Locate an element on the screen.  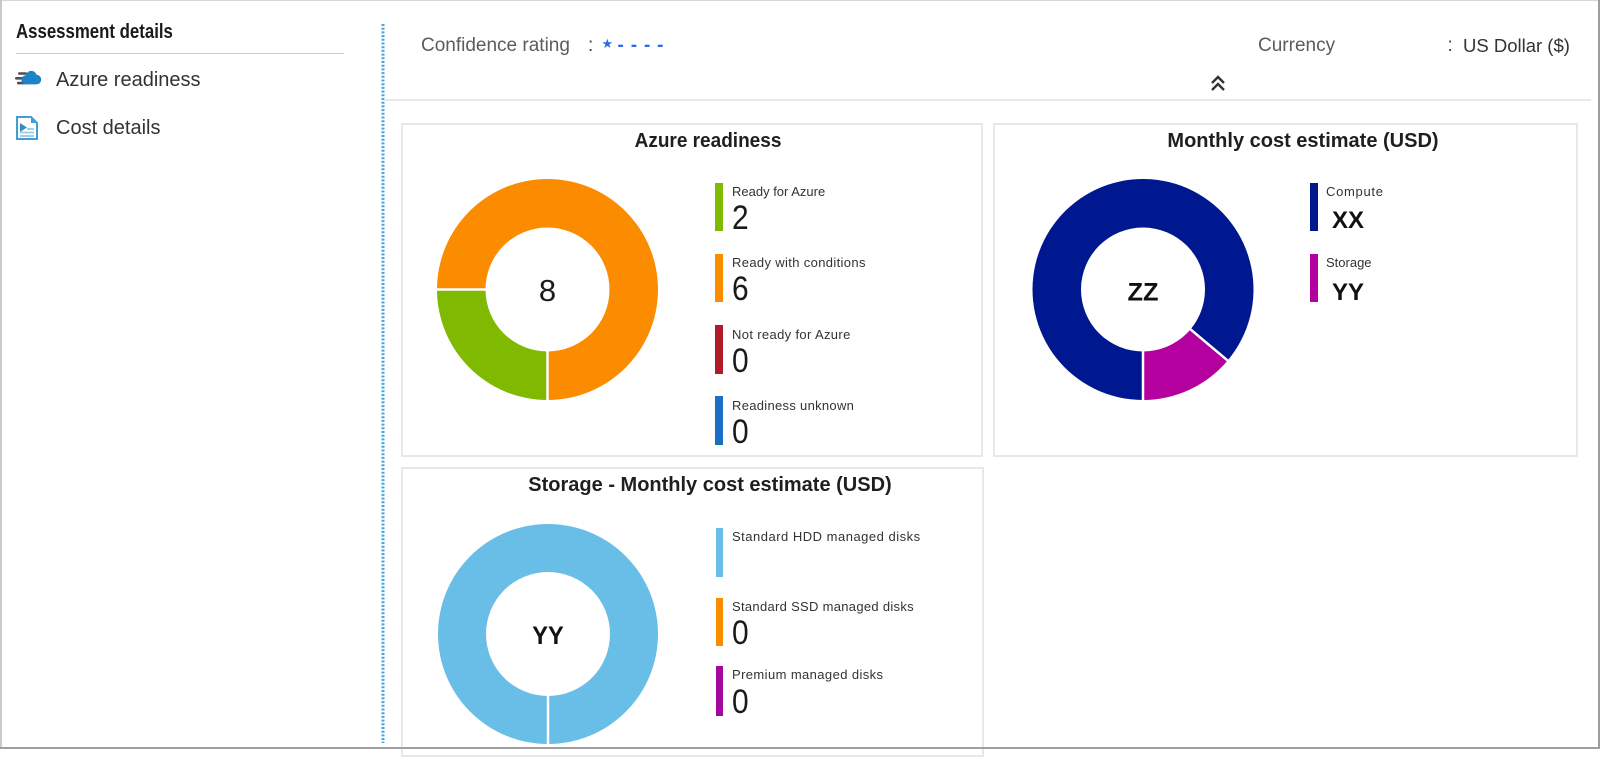
svg-text: ZZ is located at coordinates (1143, 293).